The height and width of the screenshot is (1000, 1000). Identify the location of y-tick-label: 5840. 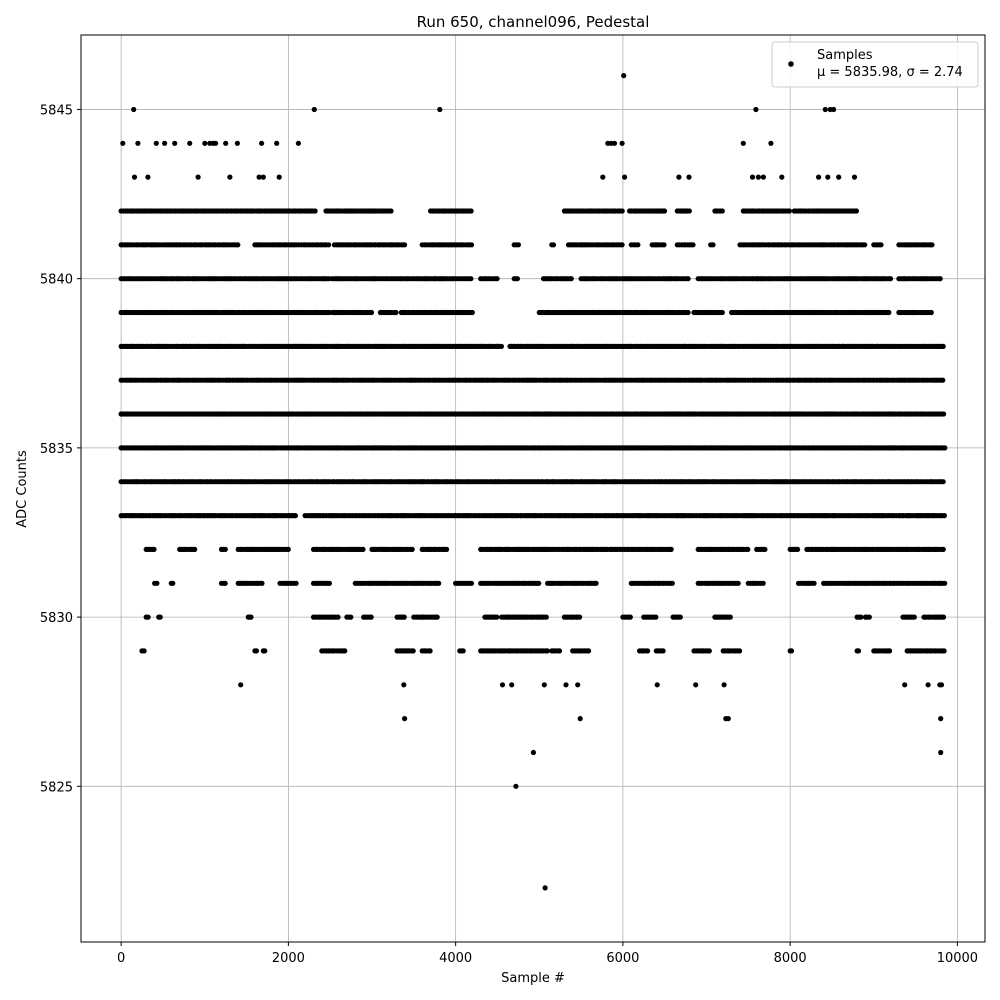
(56, 280).